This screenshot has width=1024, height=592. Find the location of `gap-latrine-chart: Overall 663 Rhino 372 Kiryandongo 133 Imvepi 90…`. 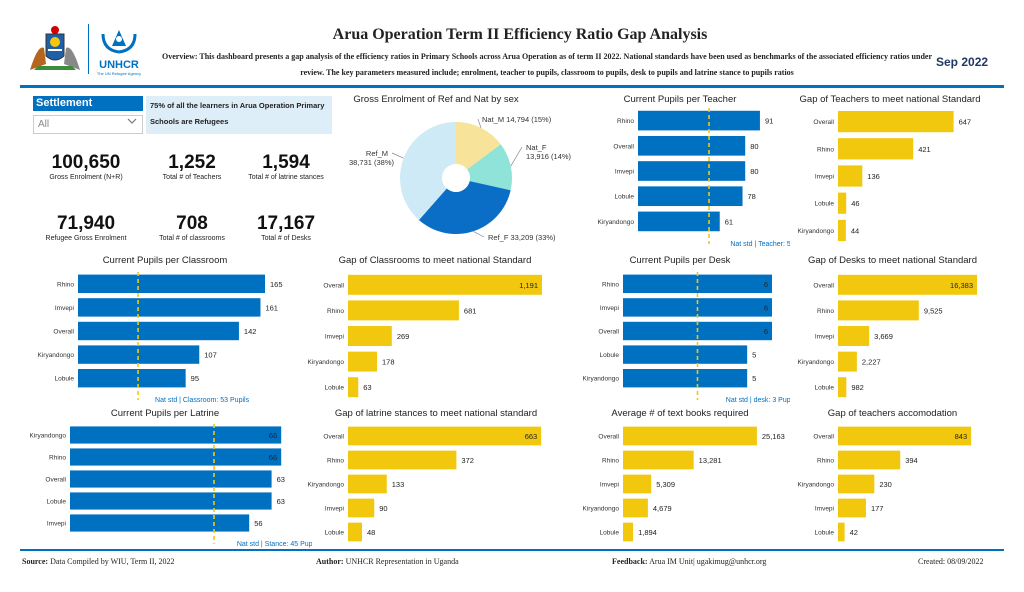

gap-latrine-chart: Overall 663 Rhino 372 Kiryandongo 133 Imvepi 90… is located at coordinates (425, 484).